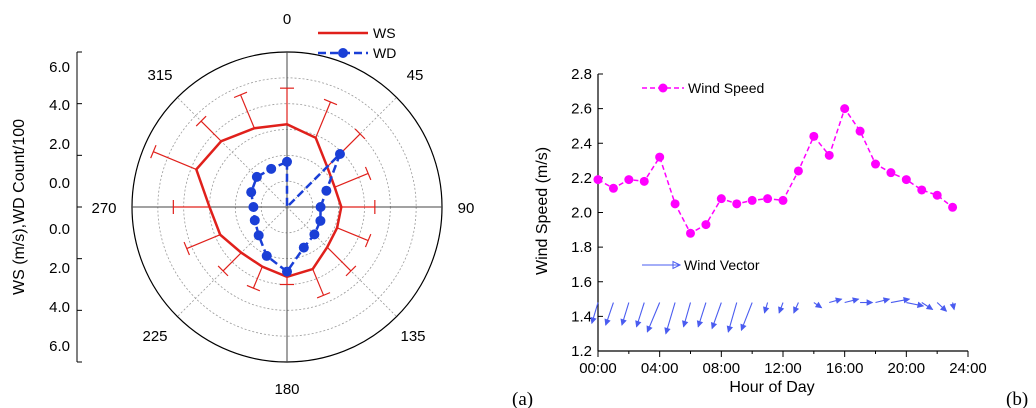  What do you see at coordinates (19, 207) in the screenshot?
I see `polar-y-axis-title: WS (m/s),WD Count/100` at bounding box center [19, 207].